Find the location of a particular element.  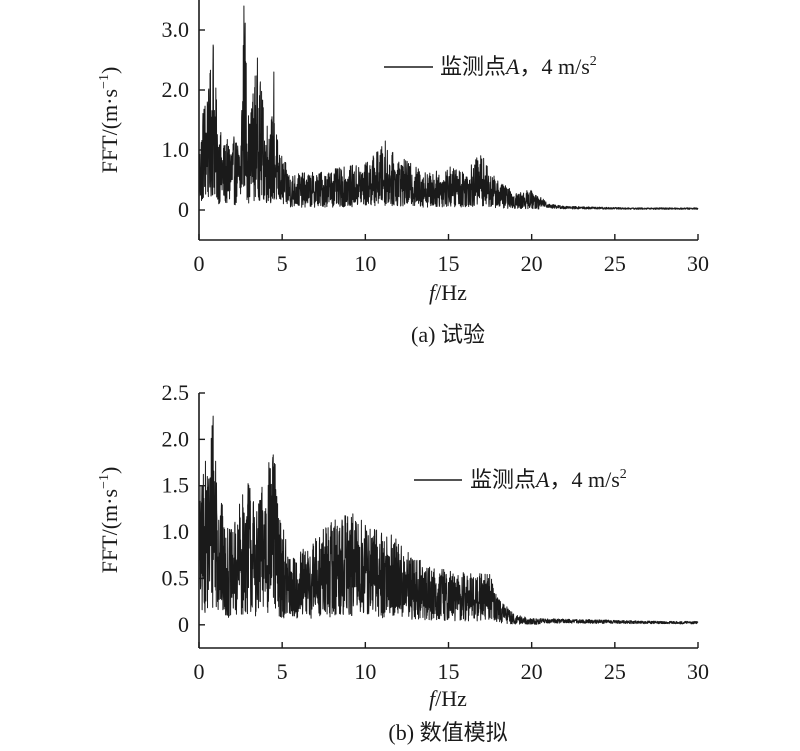

chart-b-y-tick-label: 2.0 is located at coordinates (176, 438).